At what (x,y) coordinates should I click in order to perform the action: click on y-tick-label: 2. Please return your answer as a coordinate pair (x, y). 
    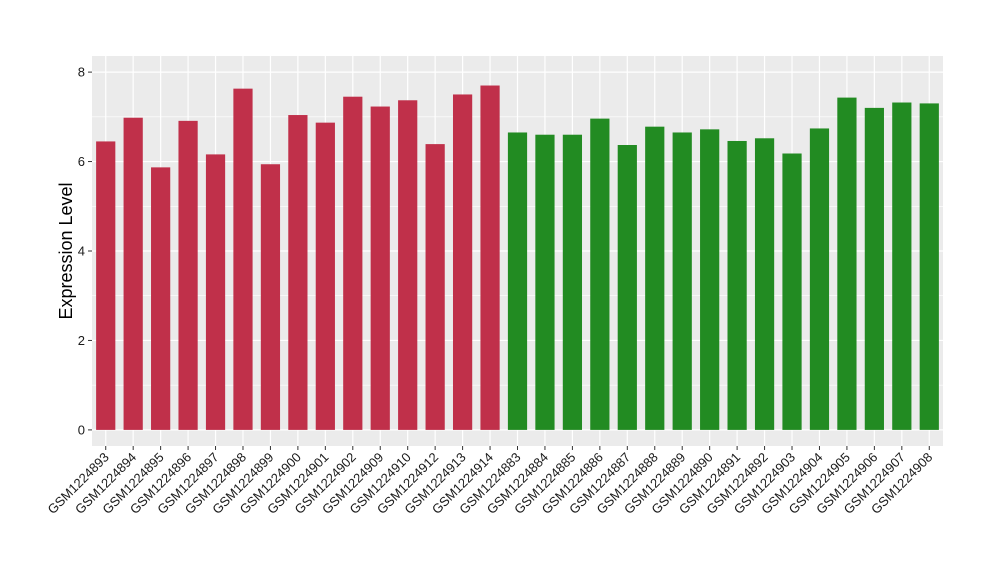
    Looking at the image, I should click on (81, 340).